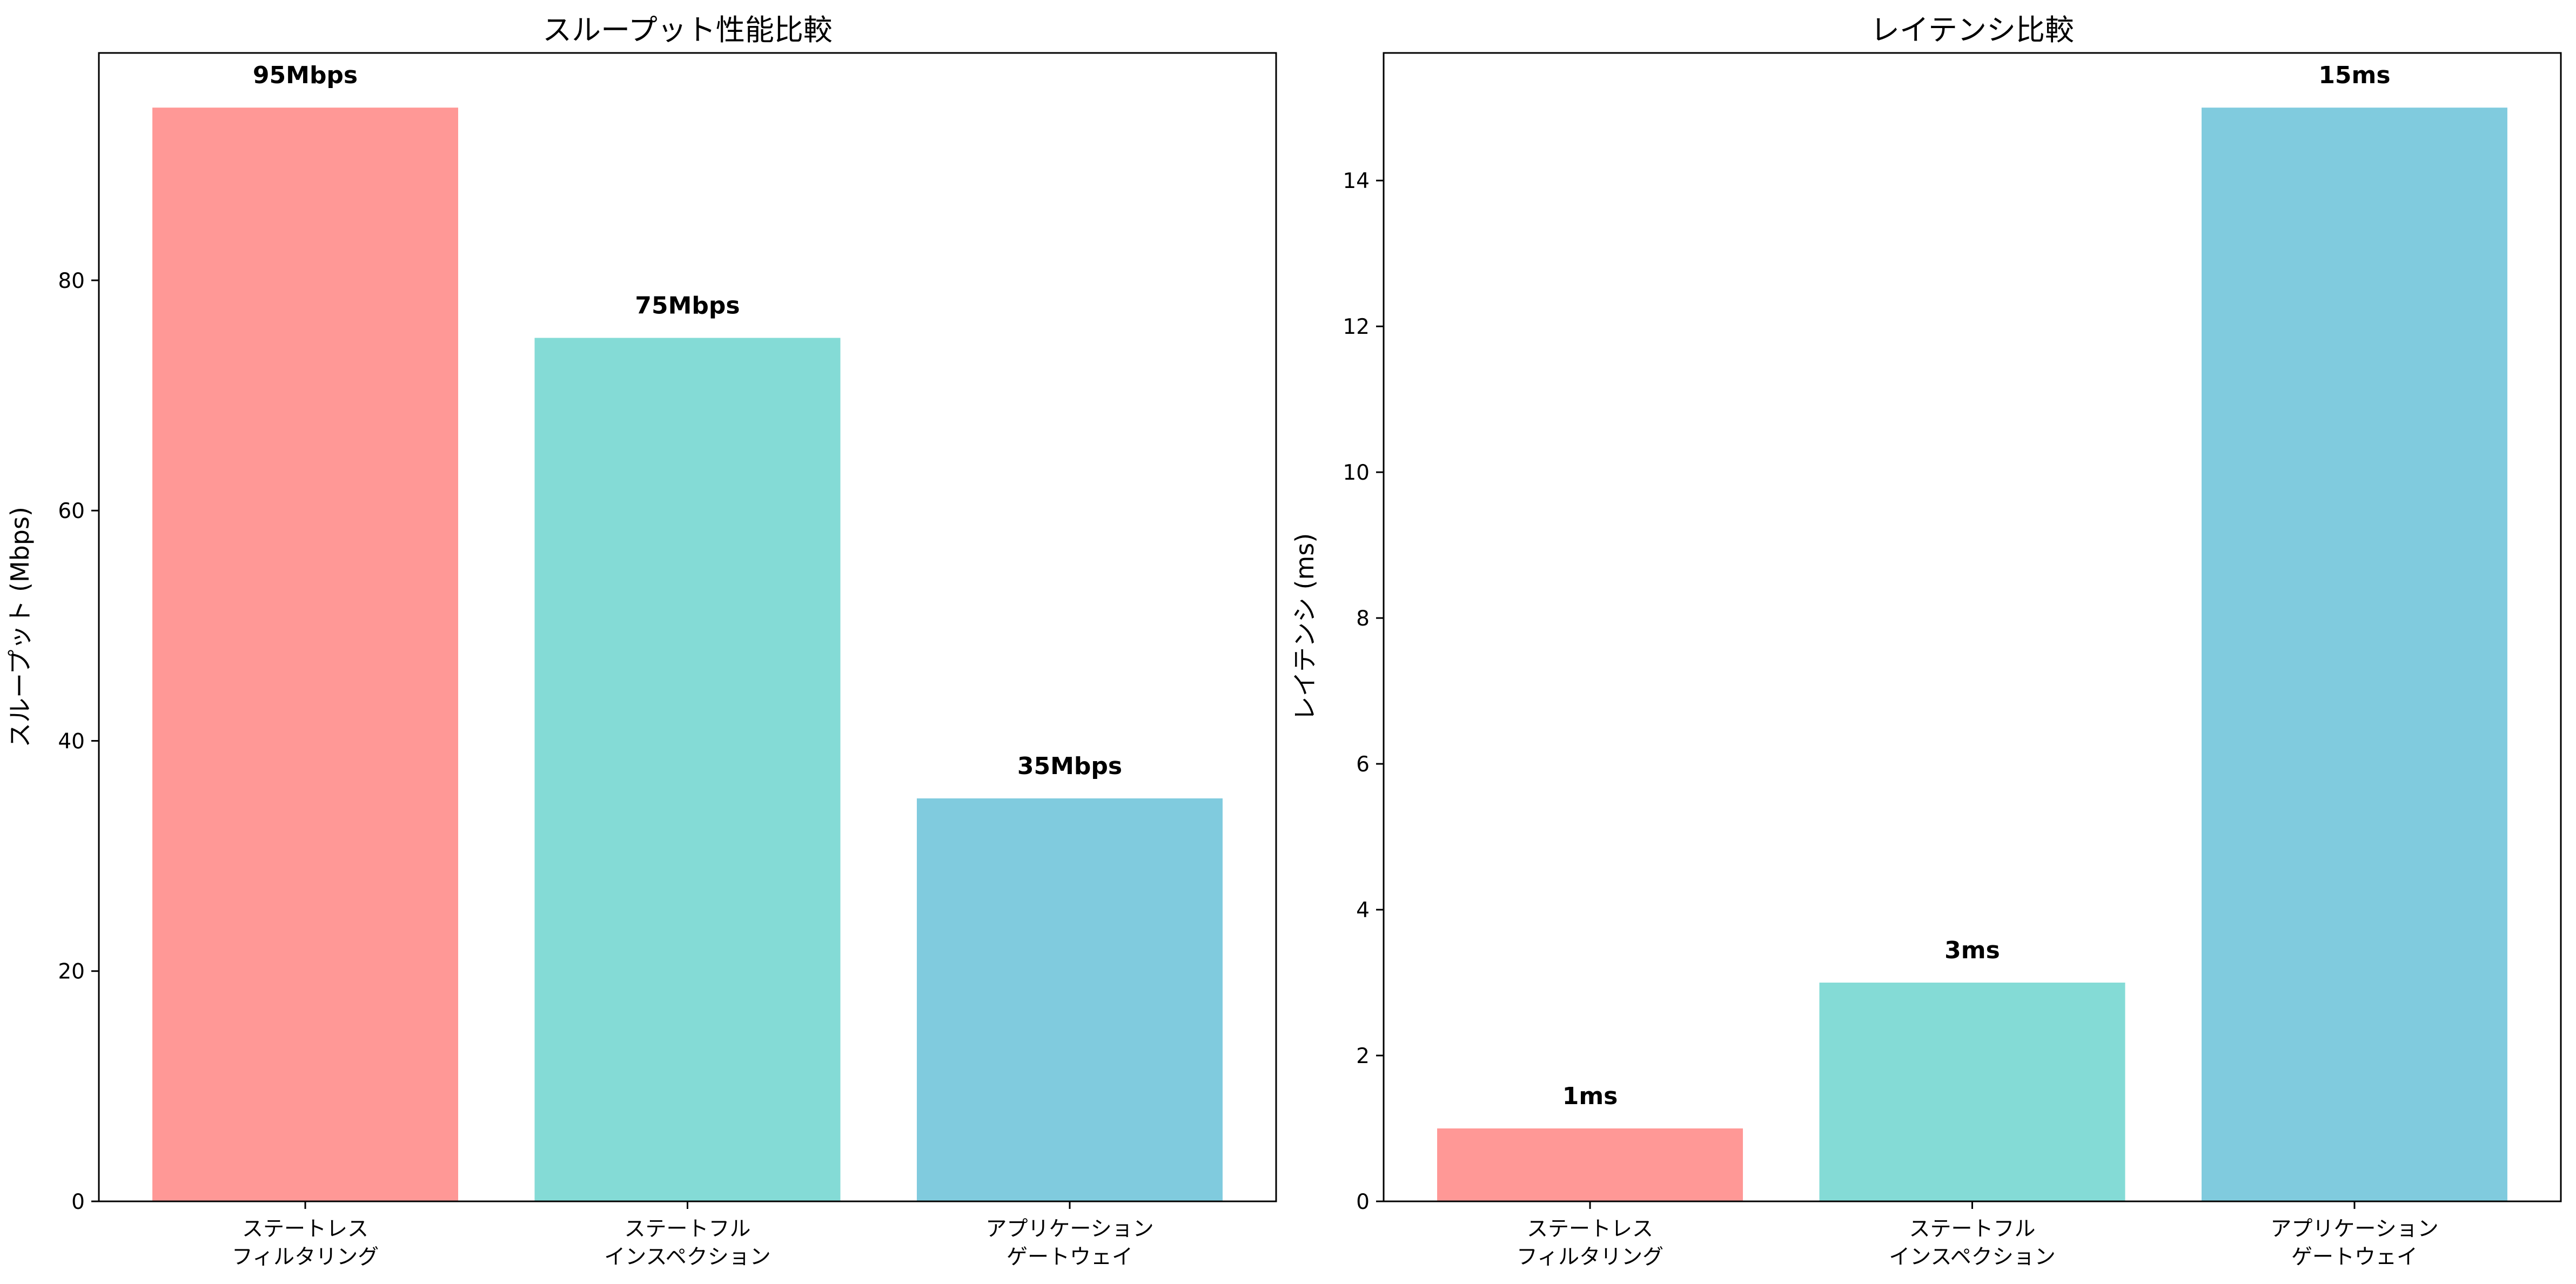 Image resolution: width=2576 pixels, height=1284 pixels. I want to click on data-label-1: 1ms, so click(1590, 1096).